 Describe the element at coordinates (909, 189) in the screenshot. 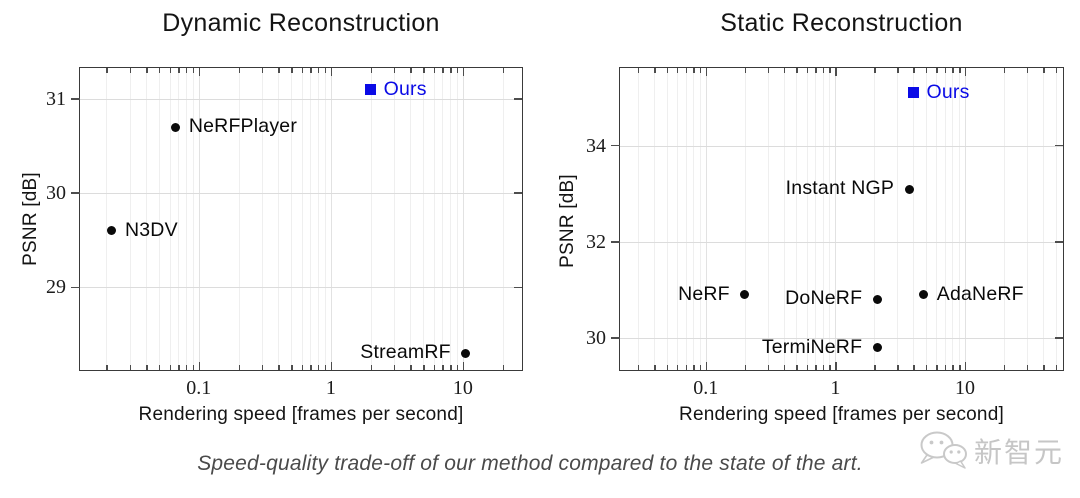

I see `marker-instant-ngp` at that location.